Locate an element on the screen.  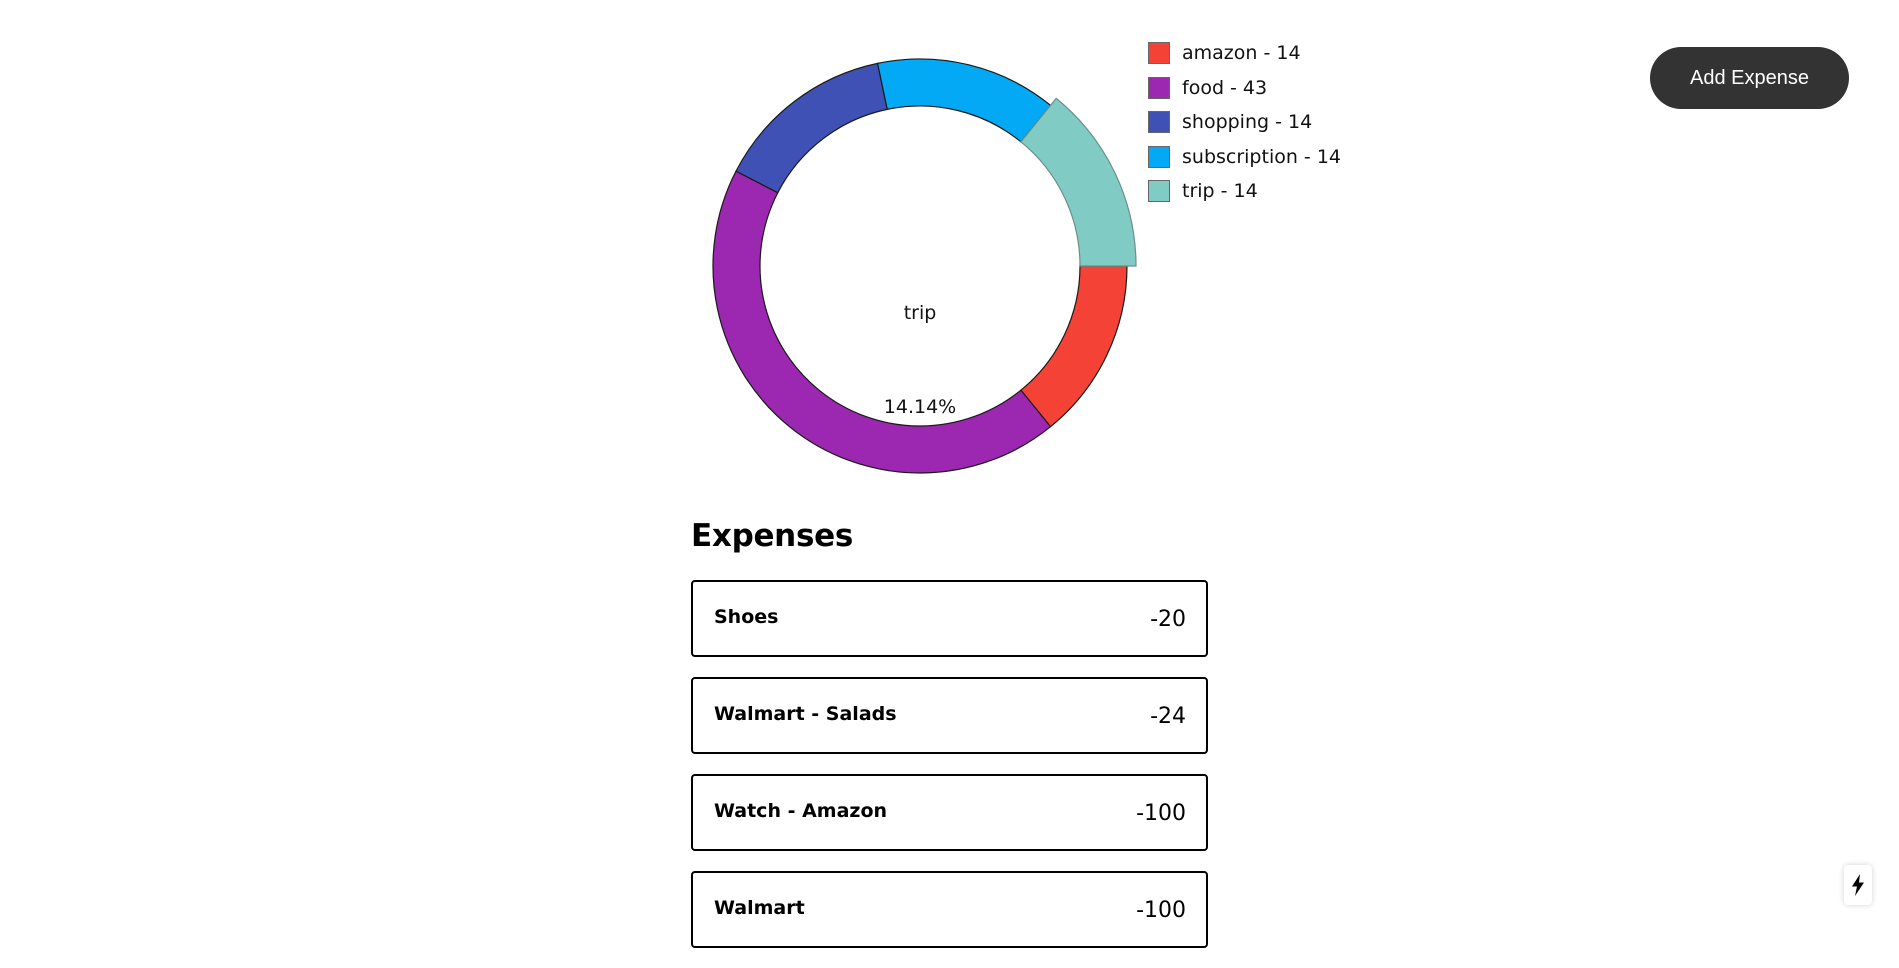
donut-slices is located at coordinates (924, 266).